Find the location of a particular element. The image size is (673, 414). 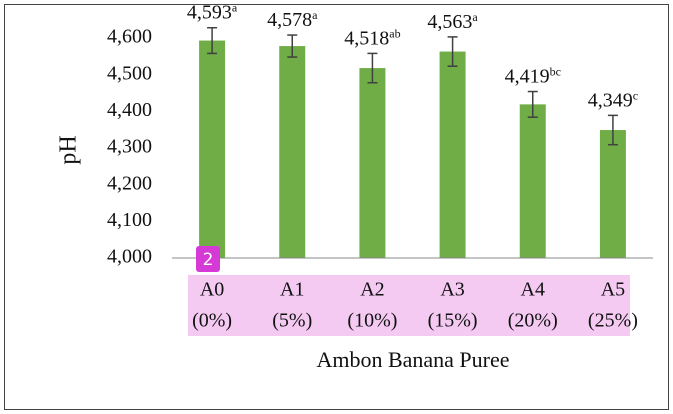

y-tick-label: 4,000 is located at coordinates (129, 257).